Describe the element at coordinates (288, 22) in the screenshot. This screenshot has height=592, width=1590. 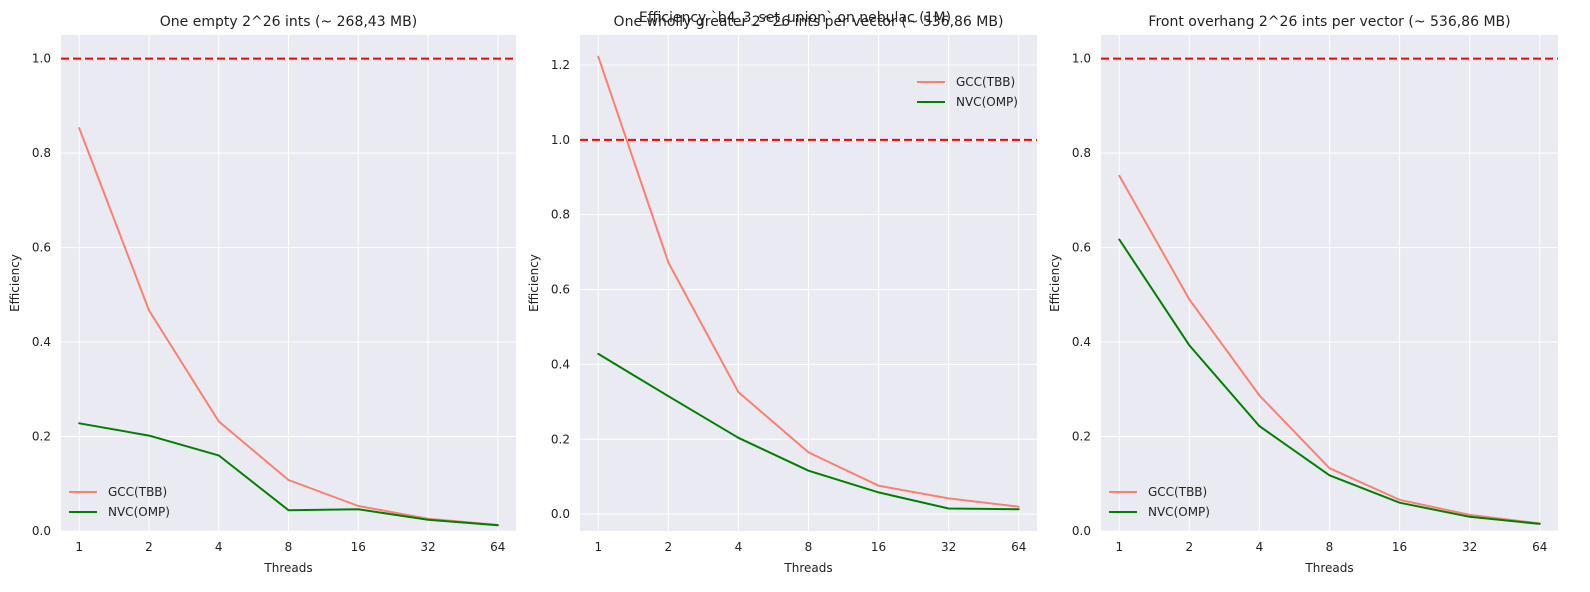
I see `panel-title: One empty 2^26 ints (~ 268,43 MB)` at that location.